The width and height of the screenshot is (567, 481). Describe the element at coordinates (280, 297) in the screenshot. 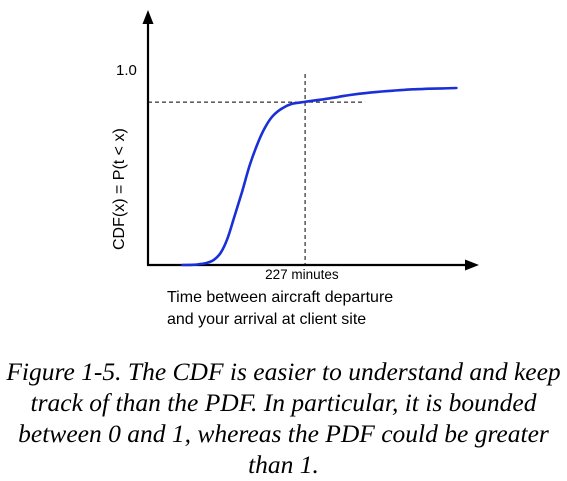

I see `x-axis-label-line-1: Time between aircraft departure` at that location.